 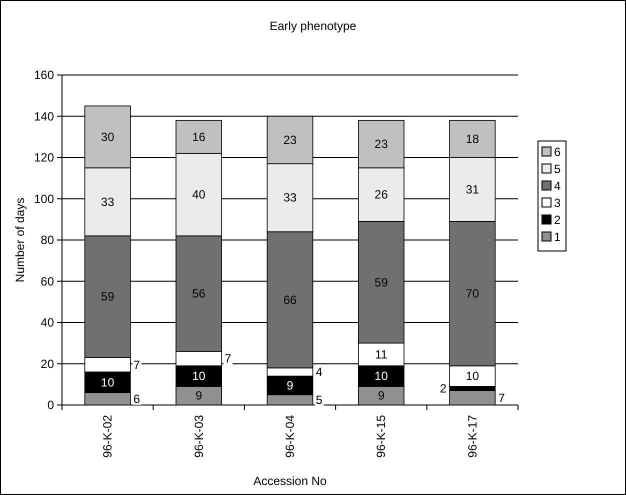 What do you see at coordinates (44, 157) in the screenshot?
I see `y-tick-label: 120` at bounding box center [44, 157].